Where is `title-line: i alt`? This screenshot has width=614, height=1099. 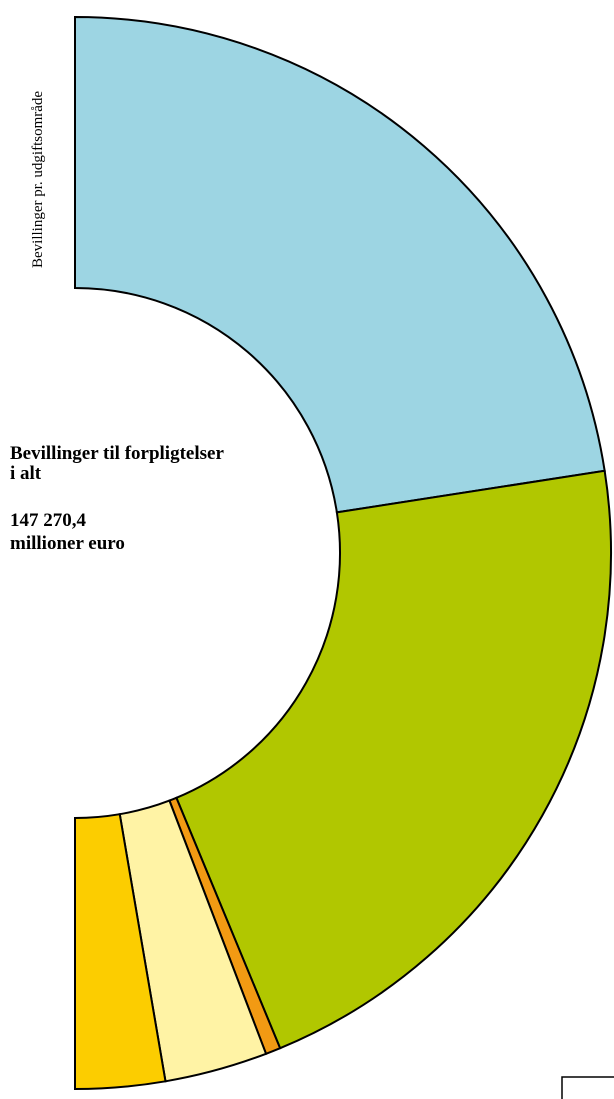 title-line: i alt is located at coordinates (26, 473).